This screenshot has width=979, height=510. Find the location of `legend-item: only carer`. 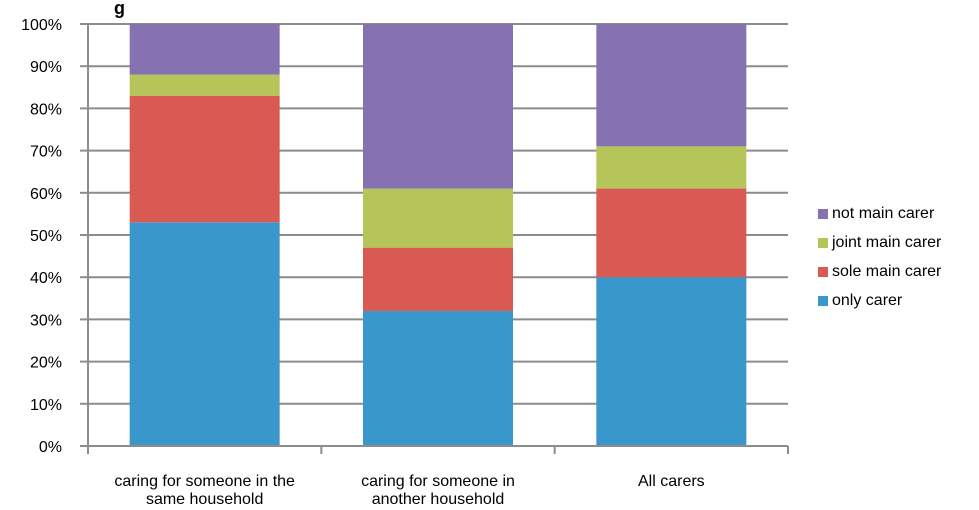

legend-item: only carer is located at coordinates (879, 301).